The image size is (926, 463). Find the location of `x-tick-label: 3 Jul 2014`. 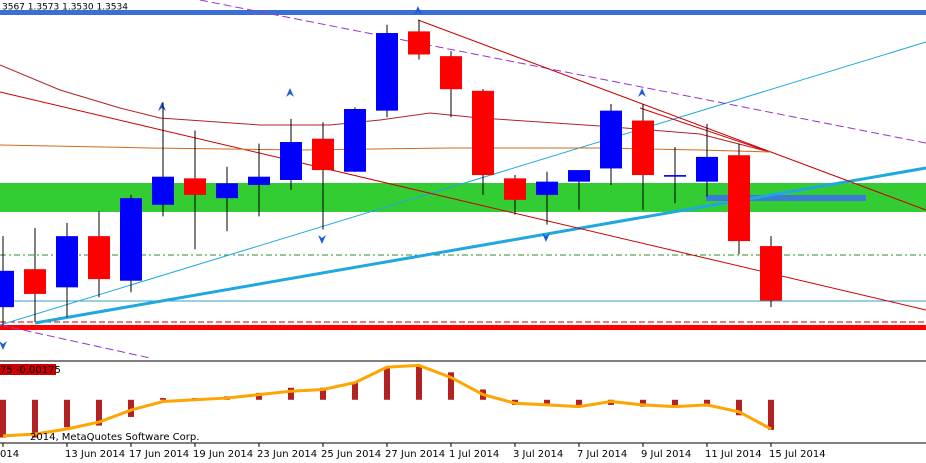

x-tick-label: 3 Jul 2014 is located at coordinates (538, 454).